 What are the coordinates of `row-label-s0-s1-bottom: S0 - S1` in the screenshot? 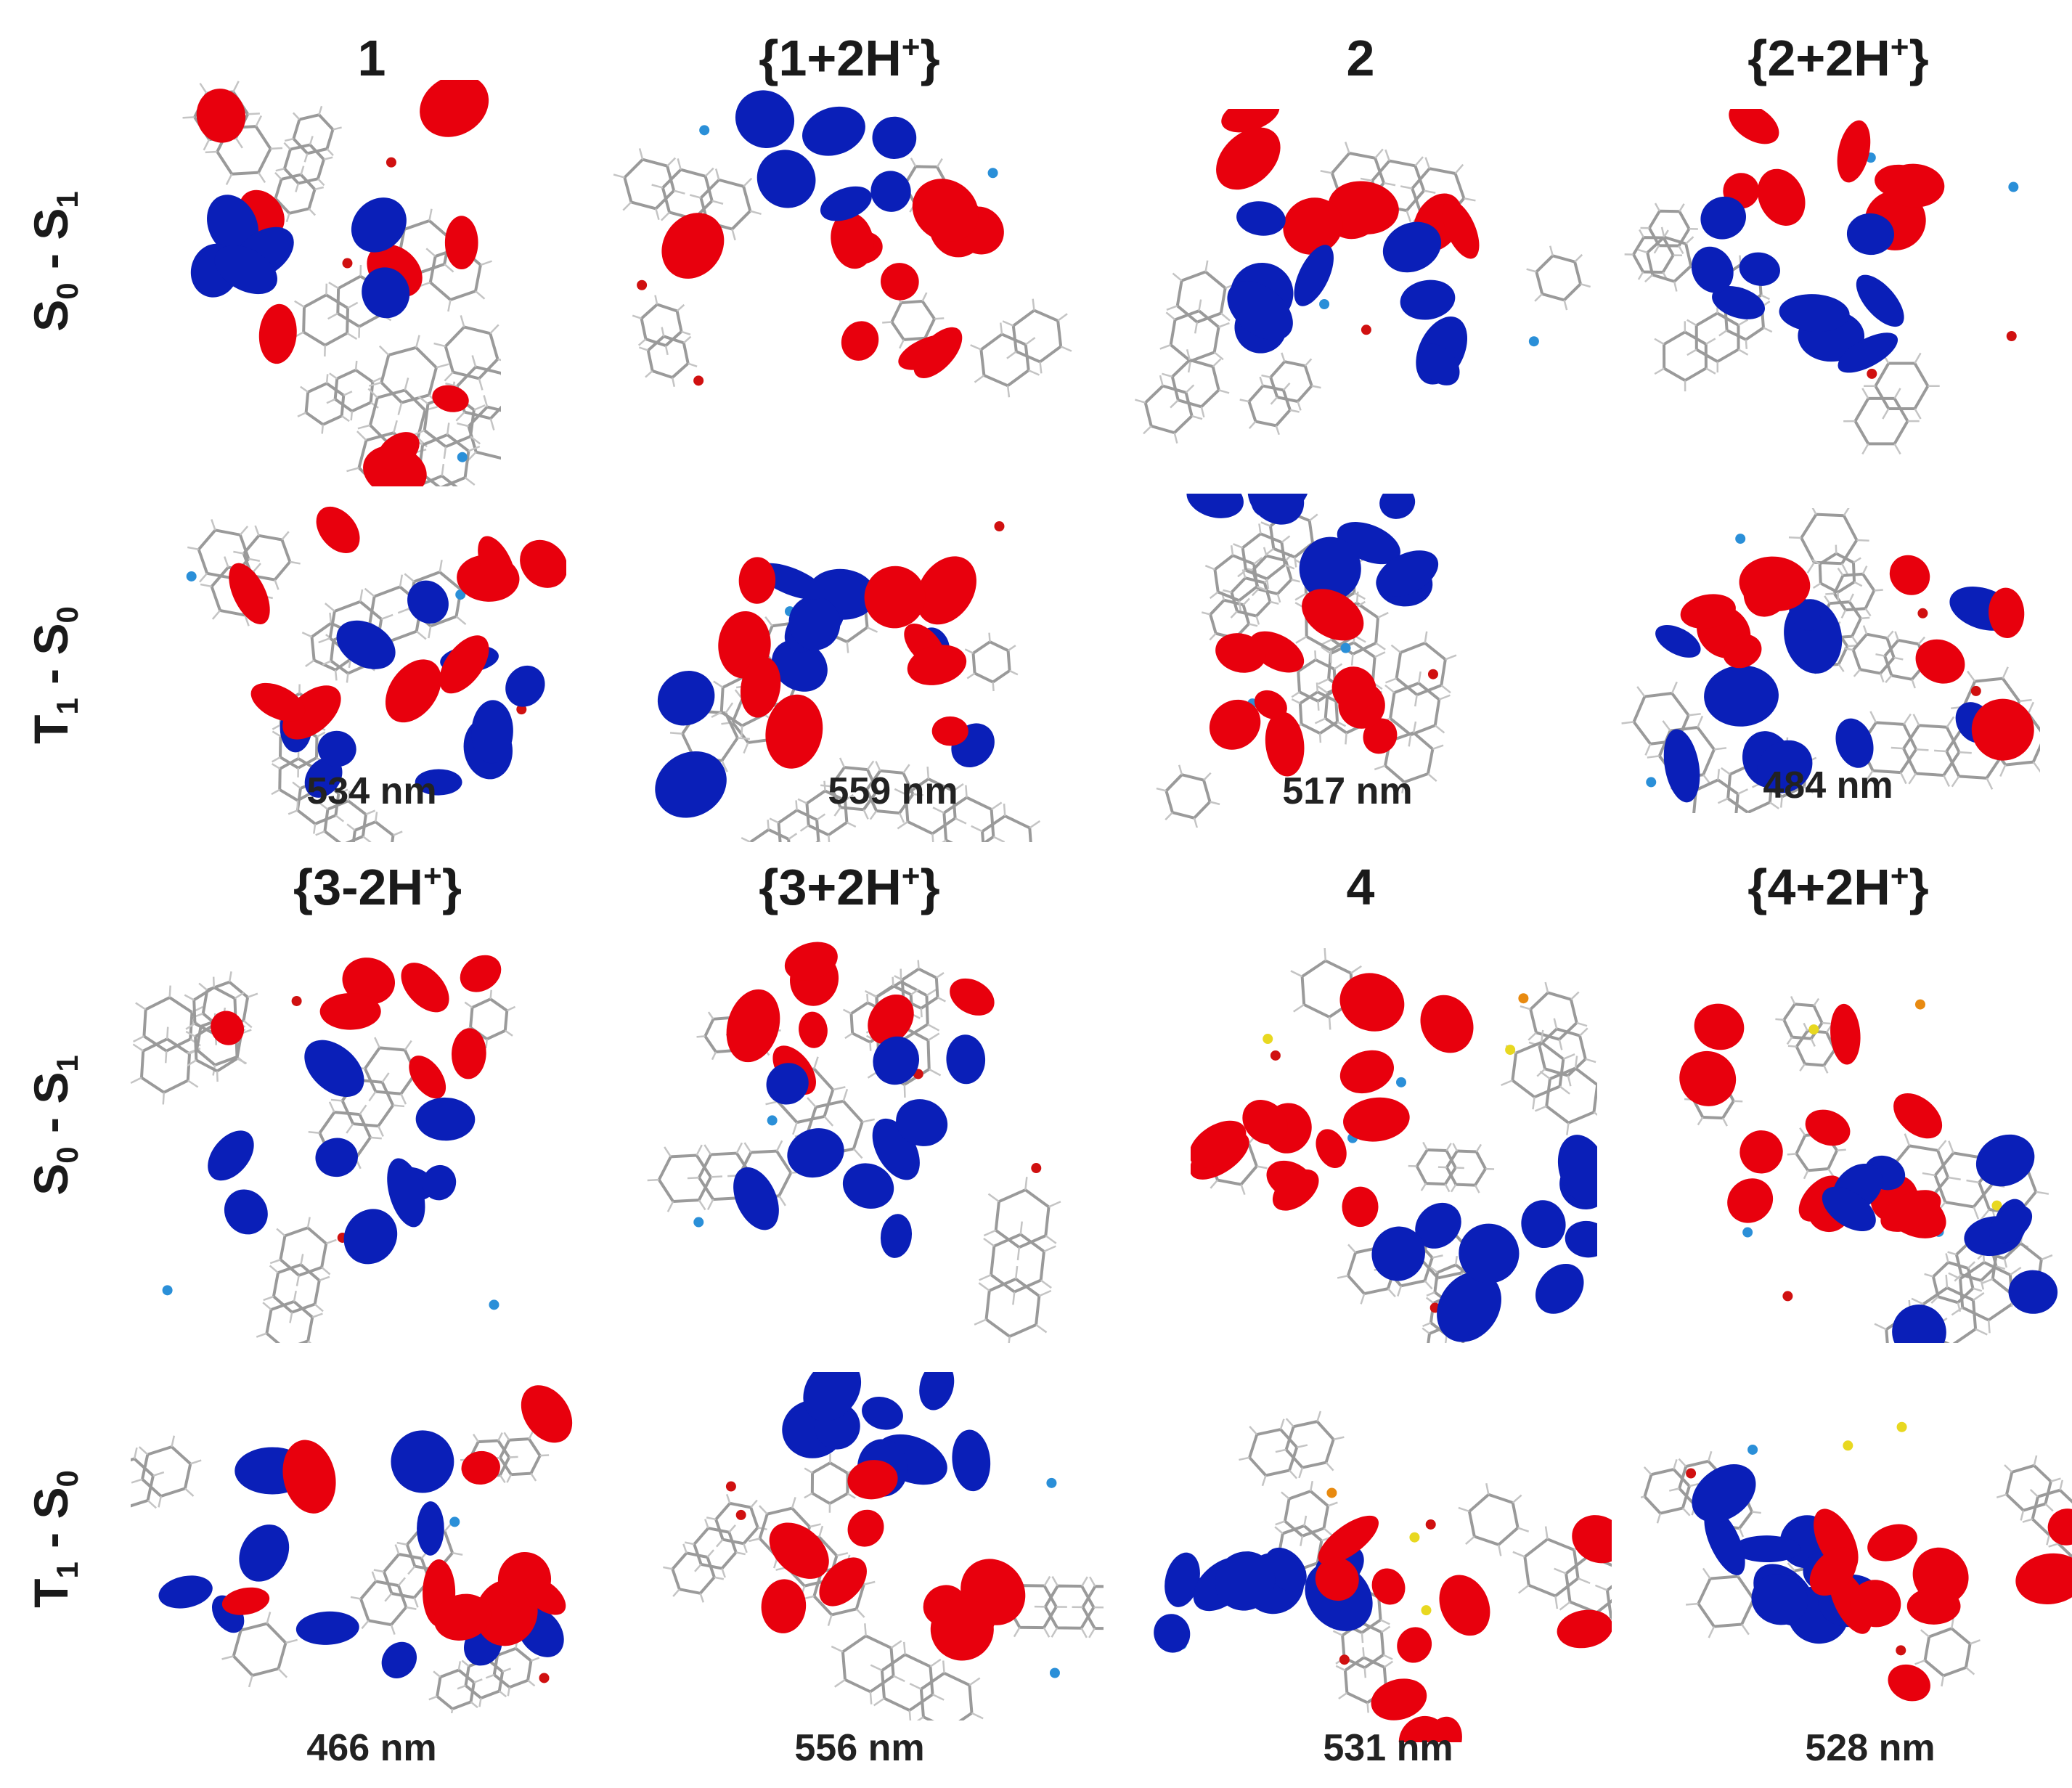 It's located at (55, 1125).